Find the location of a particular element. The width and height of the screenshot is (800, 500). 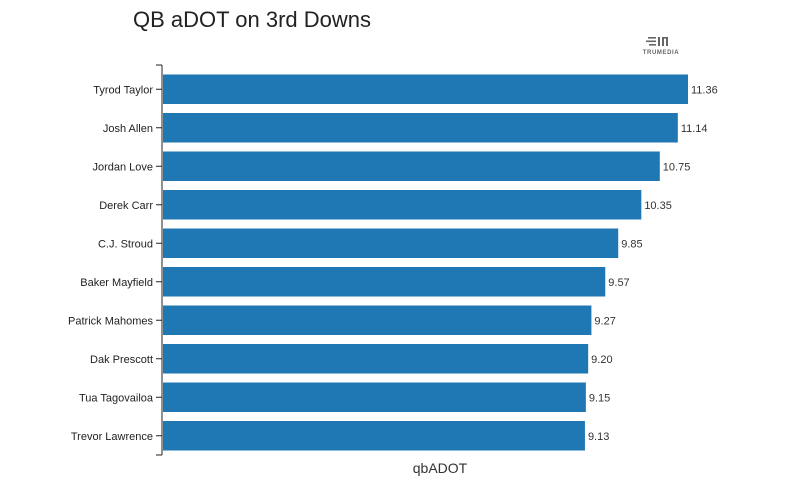

chart-title: QB aDOT on 3rd Downs is located at coordinates (252, 19).